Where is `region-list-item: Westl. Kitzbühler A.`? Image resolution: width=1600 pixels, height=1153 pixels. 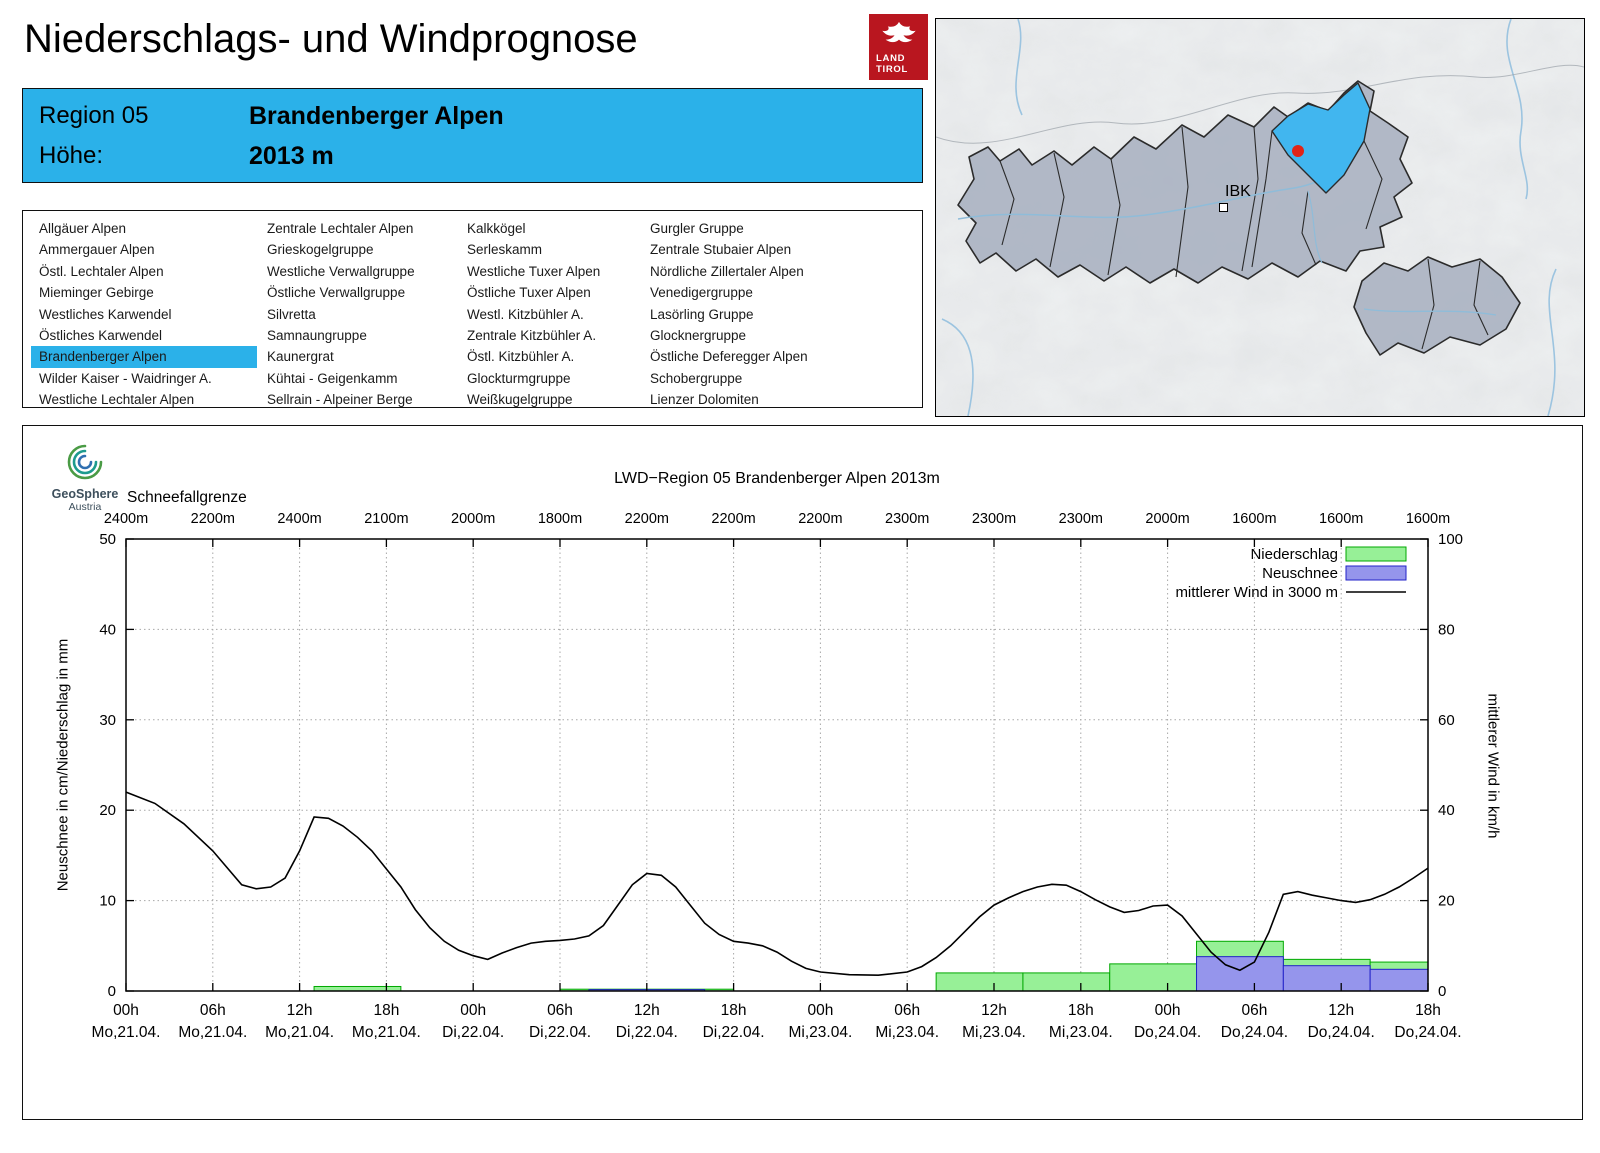
region-list-item: Westl. Kitzbühler A. is located at coordinates (525, 314).